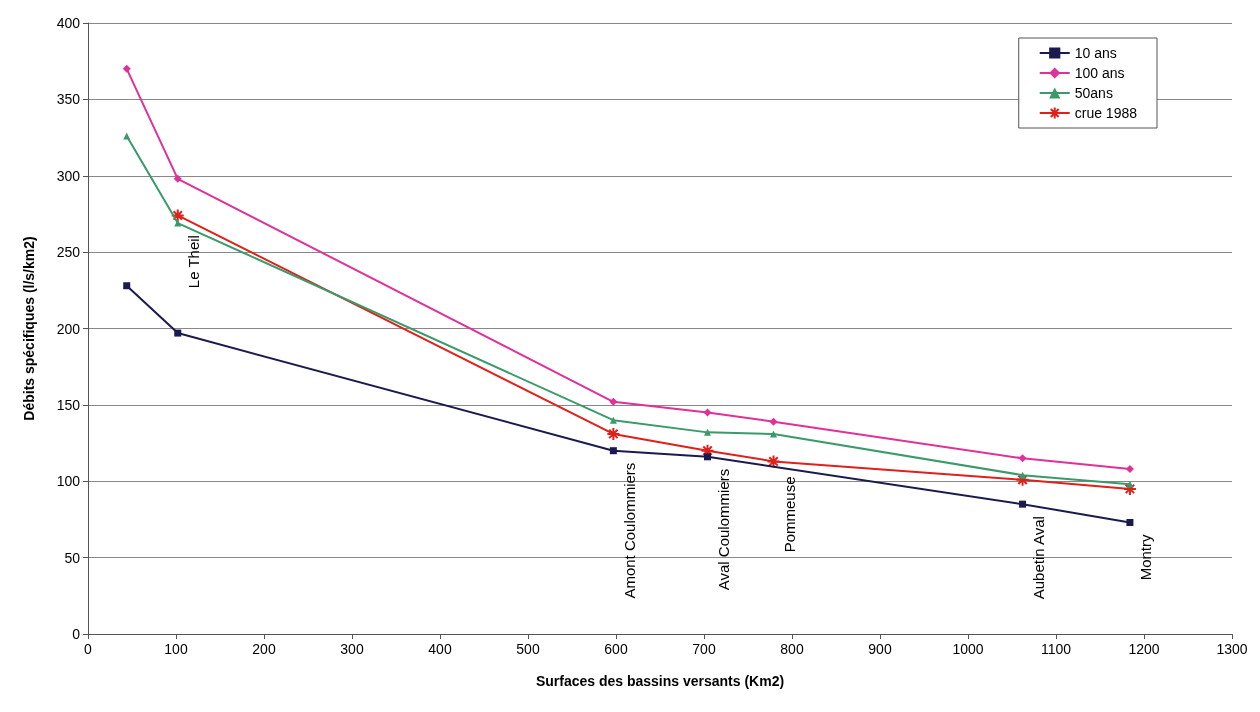 The image size is (1260, 712). What do you see at coordinates (68, 175) in the screenshot?
I see `y-tick-label: 300` at bounding box center [68, 175].